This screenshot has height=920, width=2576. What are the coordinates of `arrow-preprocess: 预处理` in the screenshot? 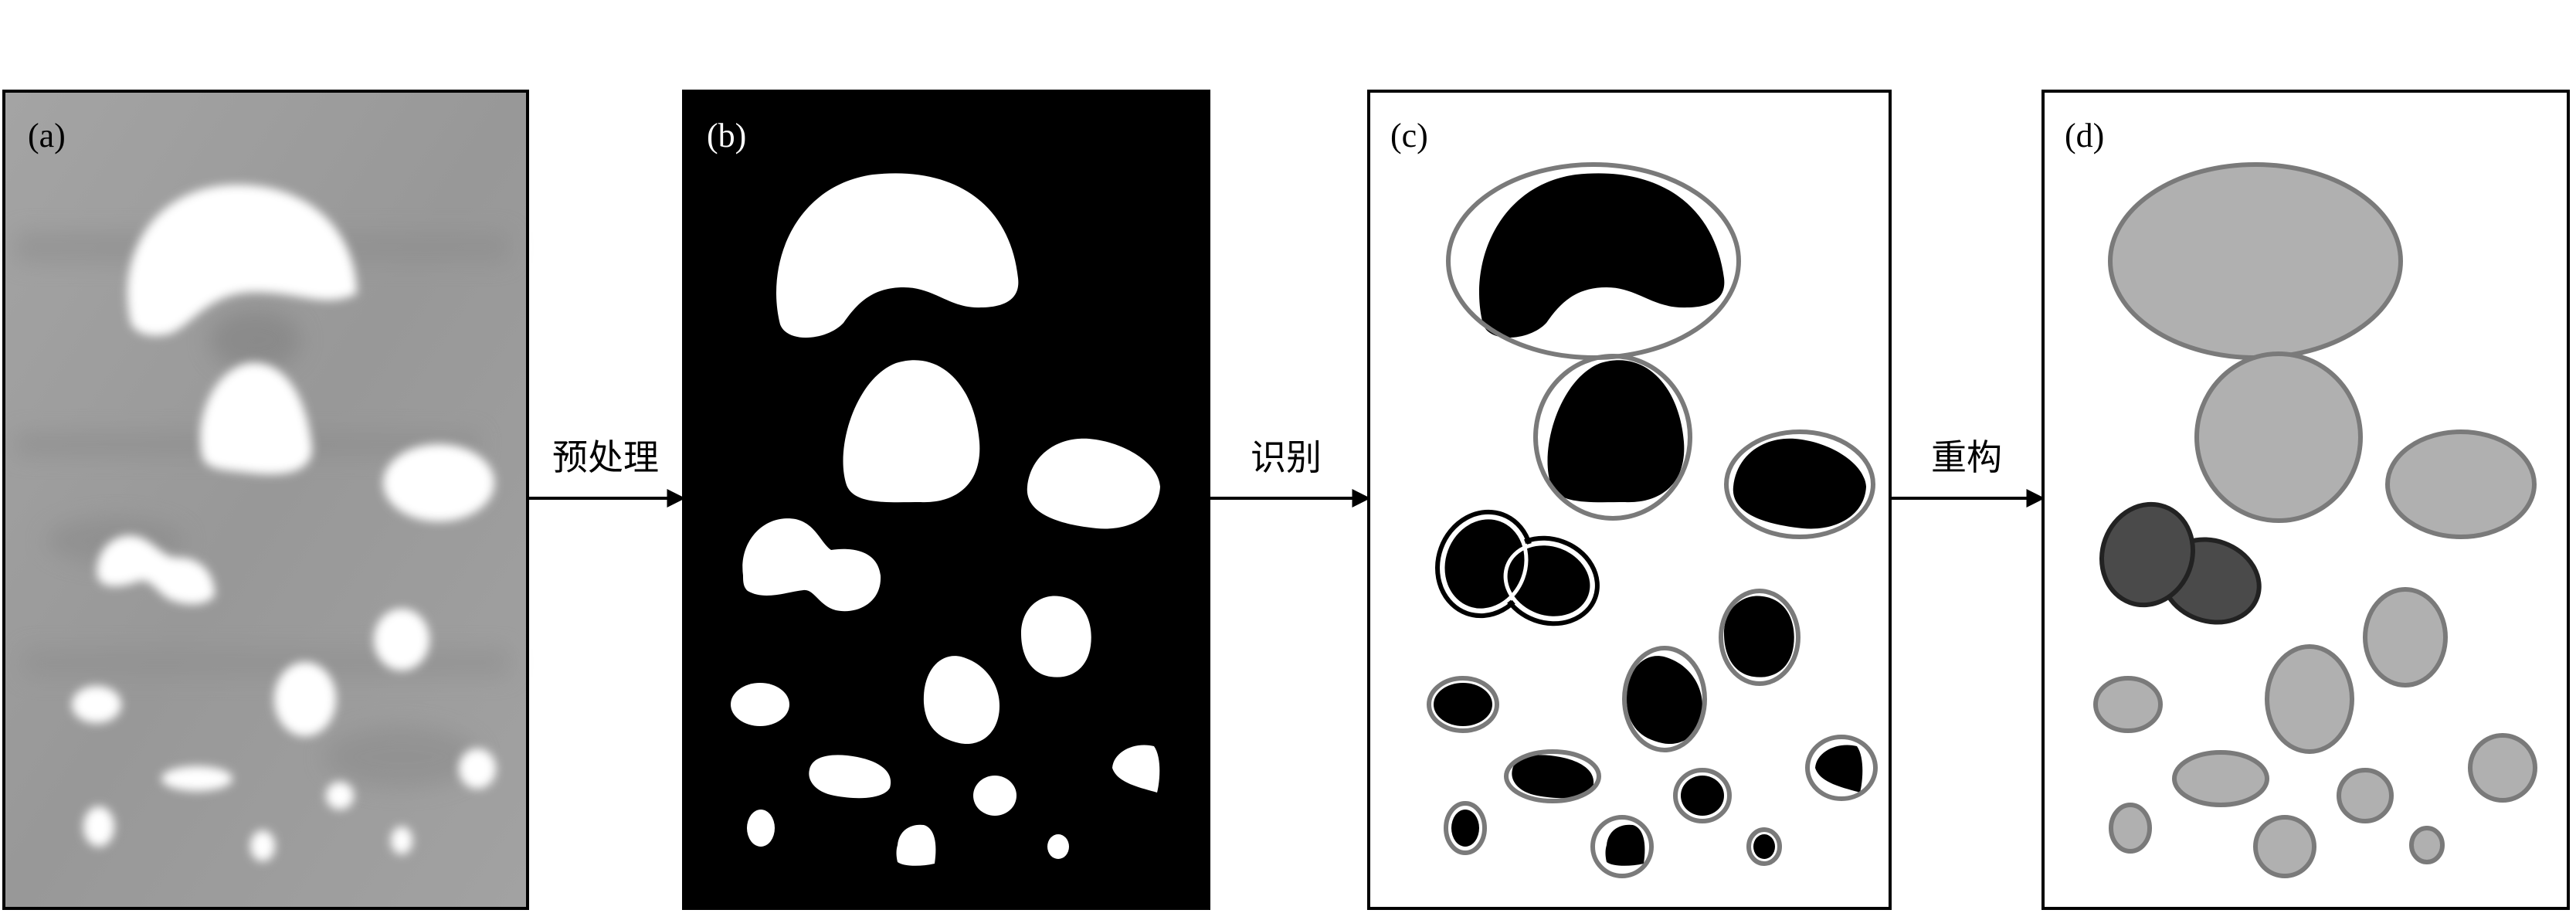 It's located at (607, 472).